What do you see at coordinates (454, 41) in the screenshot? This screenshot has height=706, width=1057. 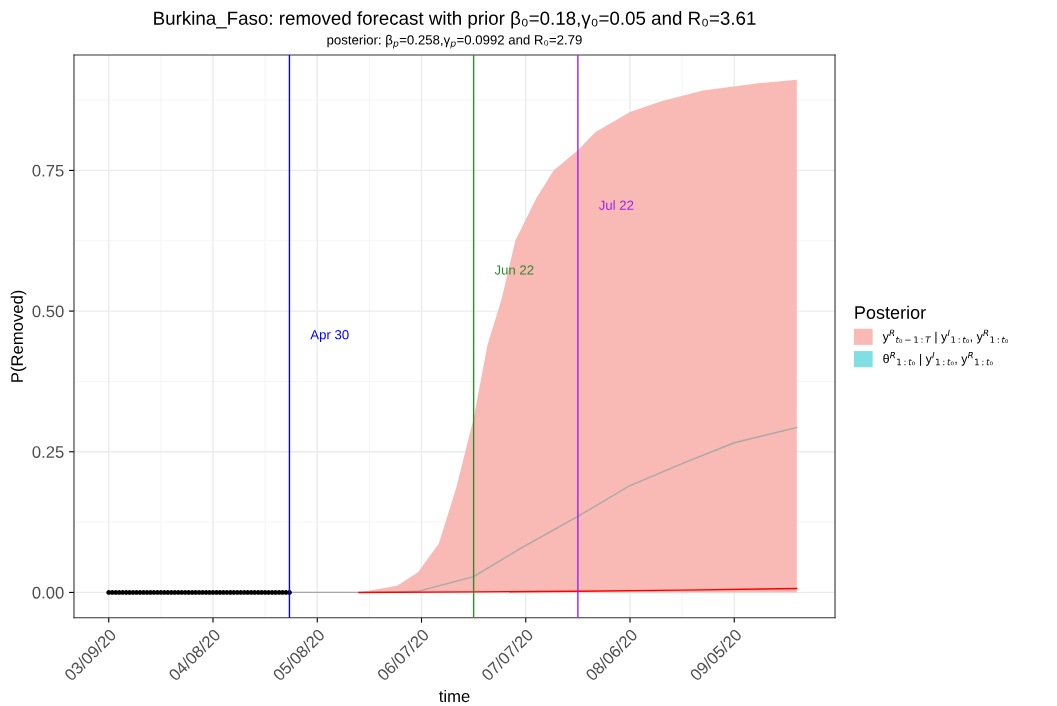 I see `chart-subtitle: posterior: β$_{p}$=0.258,γ$_{p}$=0.0992 and R₀=2.79` at bounding box center [454, 41].